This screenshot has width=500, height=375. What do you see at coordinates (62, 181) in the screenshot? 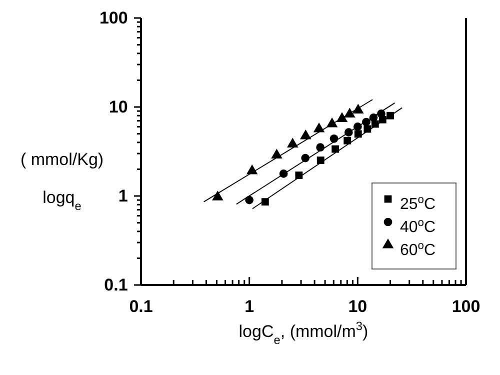
I see `y-axis-title: ( mmol/Kg) logq$_{e}$` at bounding box center [62, 181].